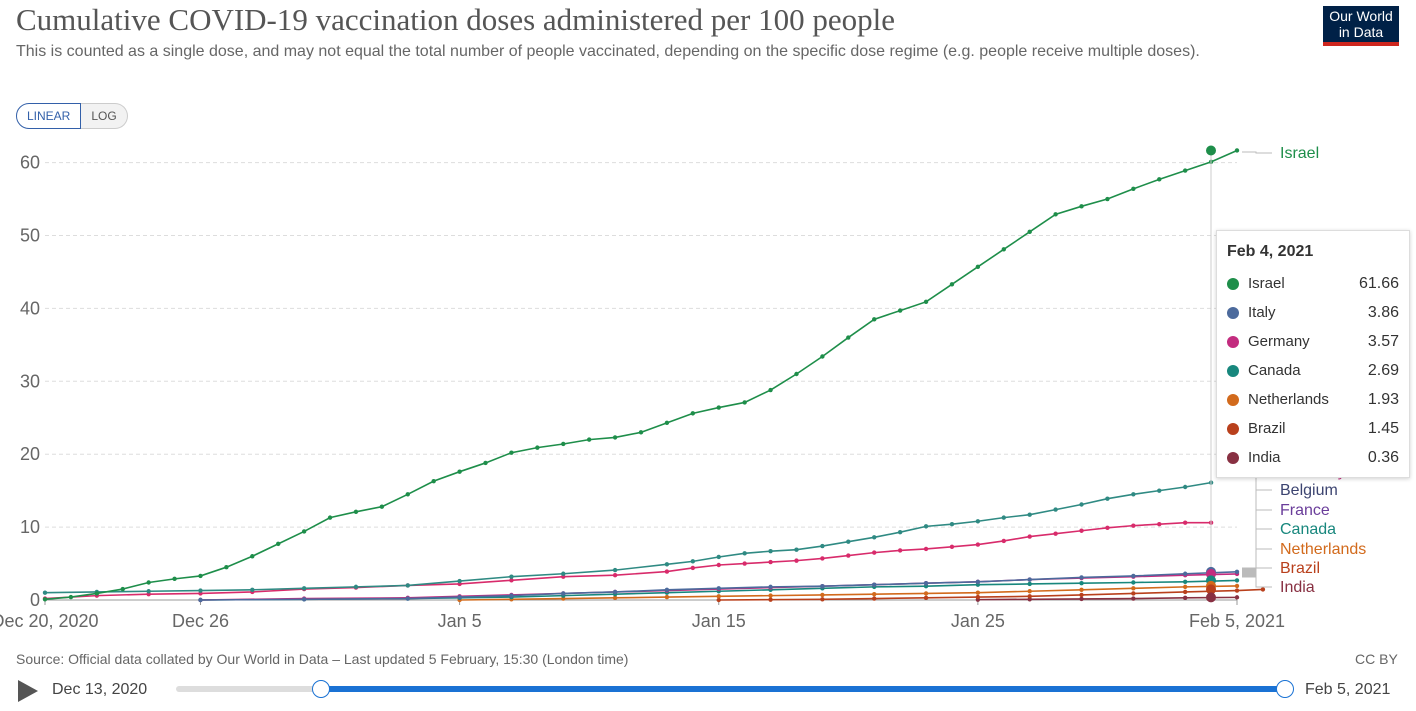 The height and width of the screenshot is (711, 1416). I want to click on scale-toggle: LINEAR LOG, so click(72, 116).